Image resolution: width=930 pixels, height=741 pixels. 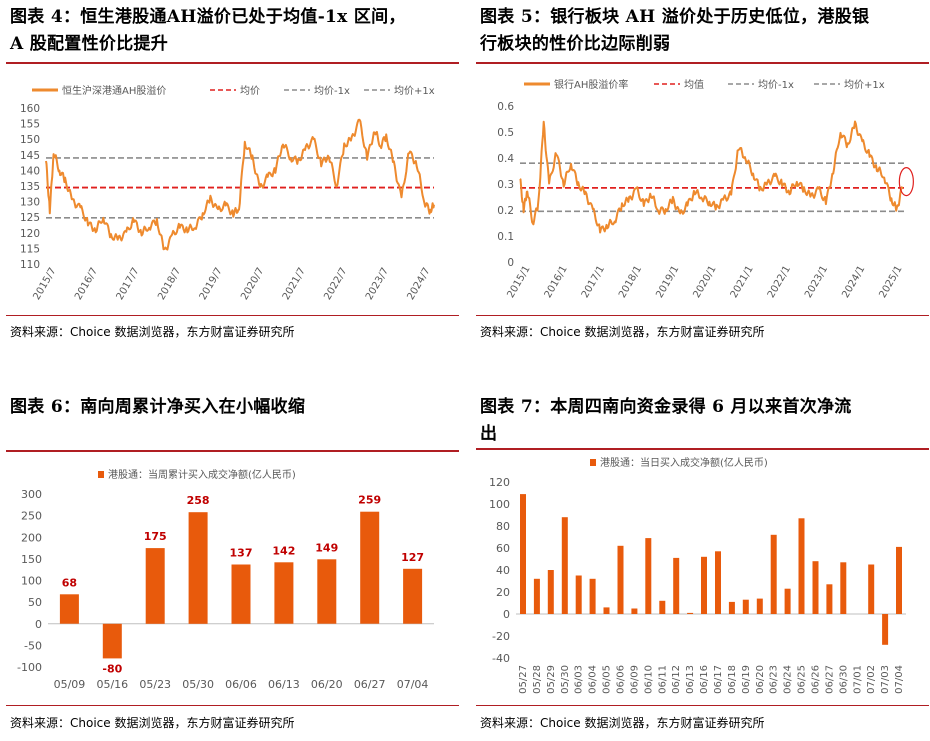 What do you see at coordinates (676, 679) in the screenshot?
I see `fig7-x-tick-11: 06/12` at bounding box center [676, 679].